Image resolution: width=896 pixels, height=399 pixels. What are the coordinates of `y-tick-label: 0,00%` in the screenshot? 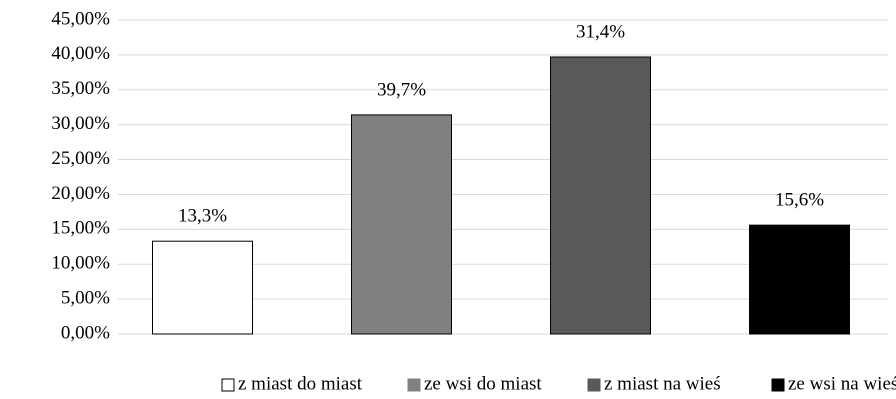 It's located at (85, 332).